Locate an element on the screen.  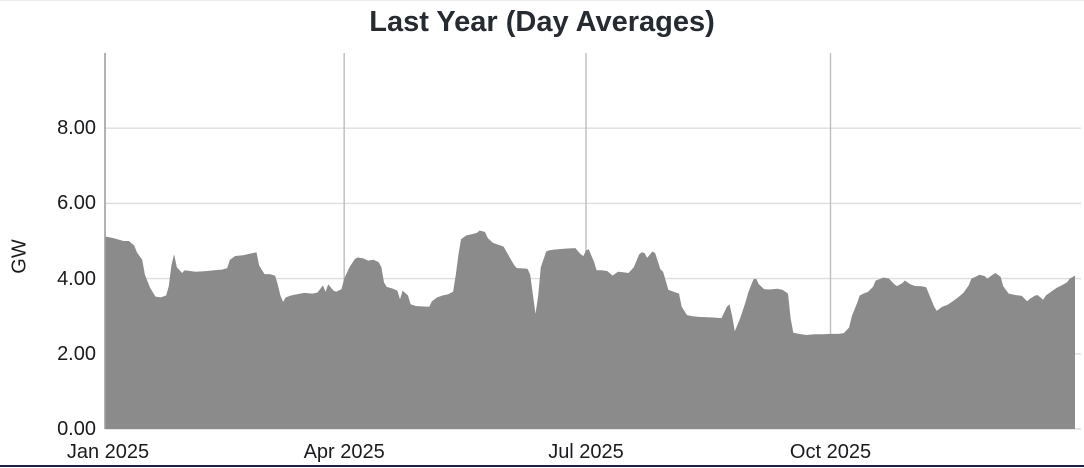
y-tick-4: 4.00 is located at coordinates (76, 278).